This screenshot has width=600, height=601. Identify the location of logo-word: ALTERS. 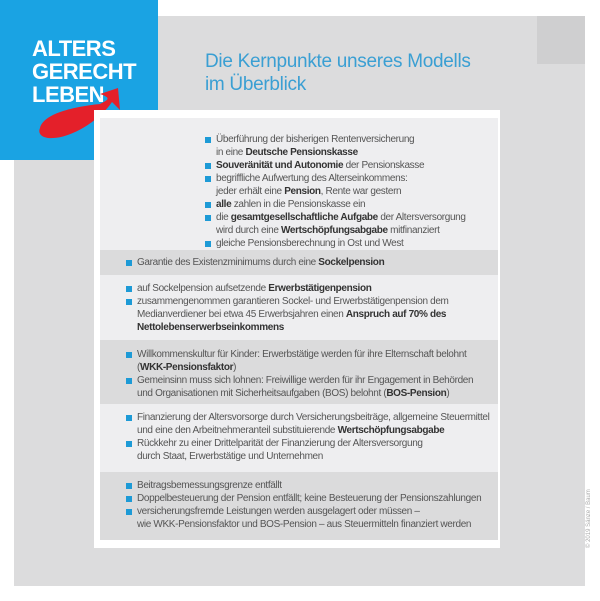
(74, 48).